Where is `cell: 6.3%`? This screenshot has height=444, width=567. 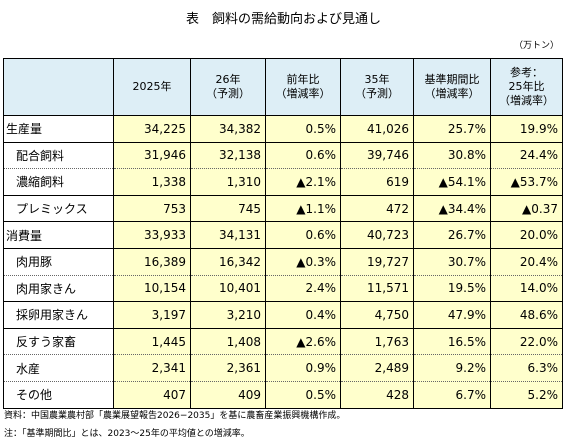
cell: 6.3% is located at coordinates (526, 368).